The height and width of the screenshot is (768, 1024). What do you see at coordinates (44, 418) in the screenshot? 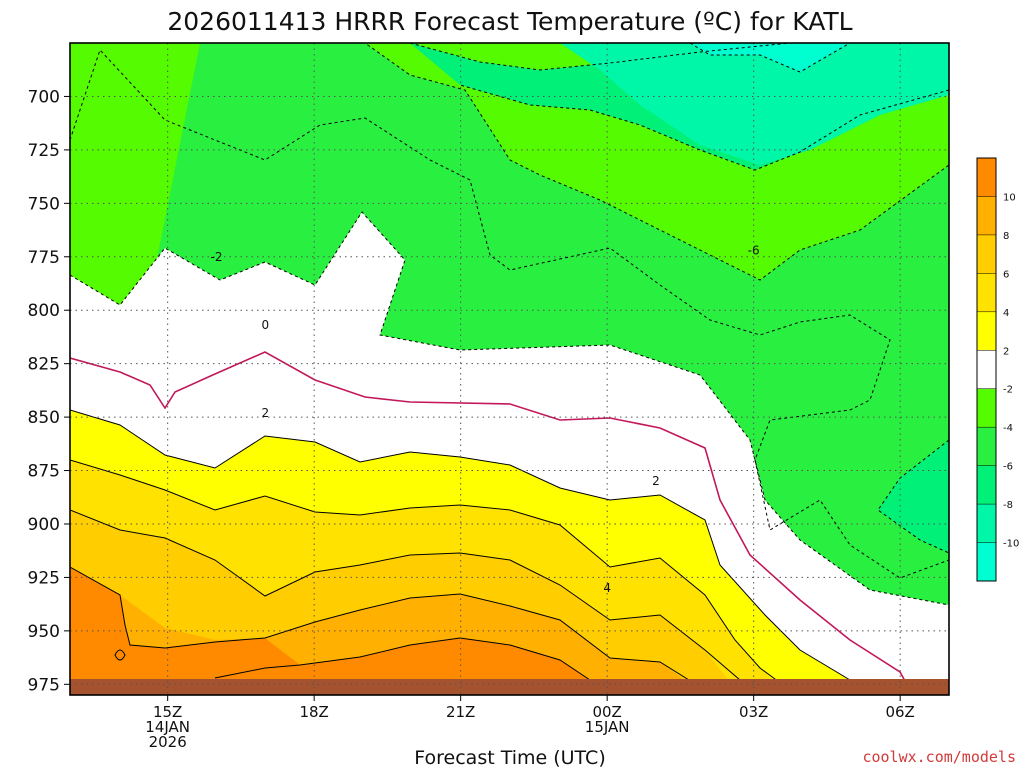
I see `y-tick-label: 850` at bounding box center [44, 418].